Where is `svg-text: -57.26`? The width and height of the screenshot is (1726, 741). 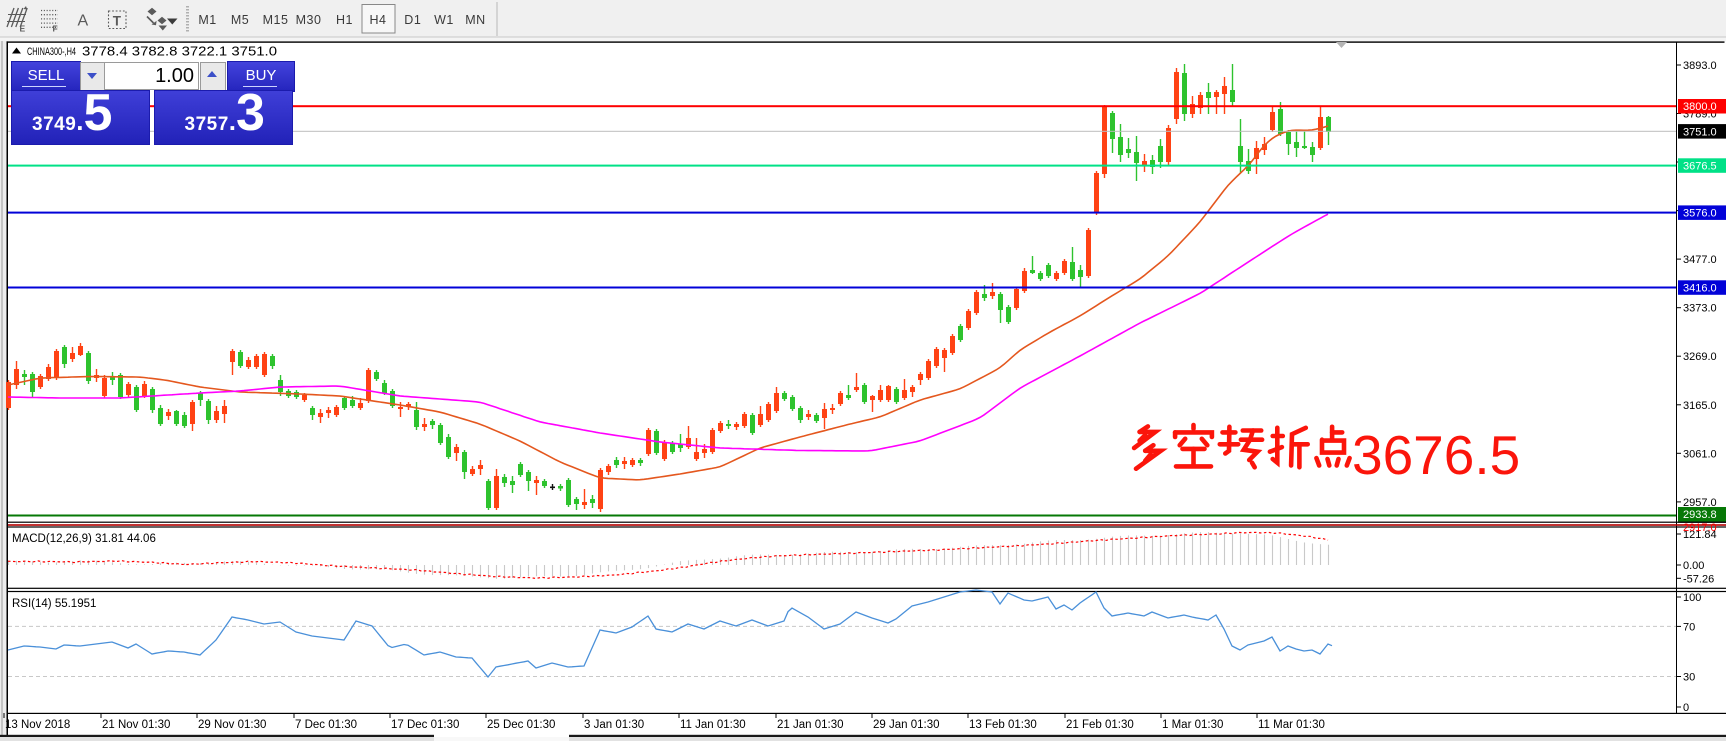 svg-text: -57.26 is located at coordinates (1698, 579).